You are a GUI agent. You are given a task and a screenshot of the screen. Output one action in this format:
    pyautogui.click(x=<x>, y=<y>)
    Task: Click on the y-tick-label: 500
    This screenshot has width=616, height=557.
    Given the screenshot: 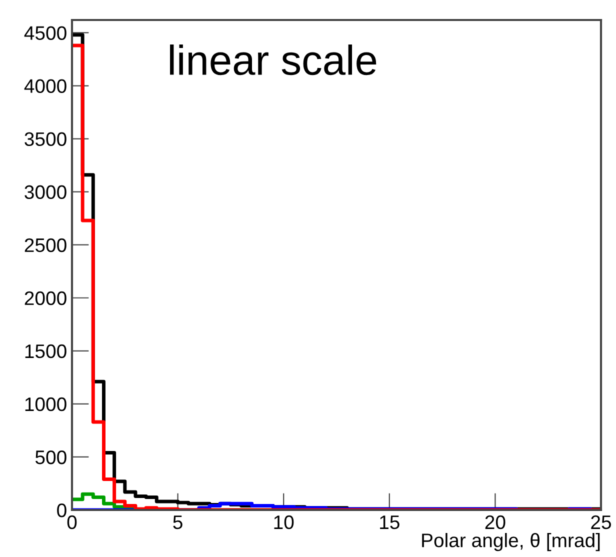 What is the action you would take?
    pyautogui.click(x=50, y=457)
    